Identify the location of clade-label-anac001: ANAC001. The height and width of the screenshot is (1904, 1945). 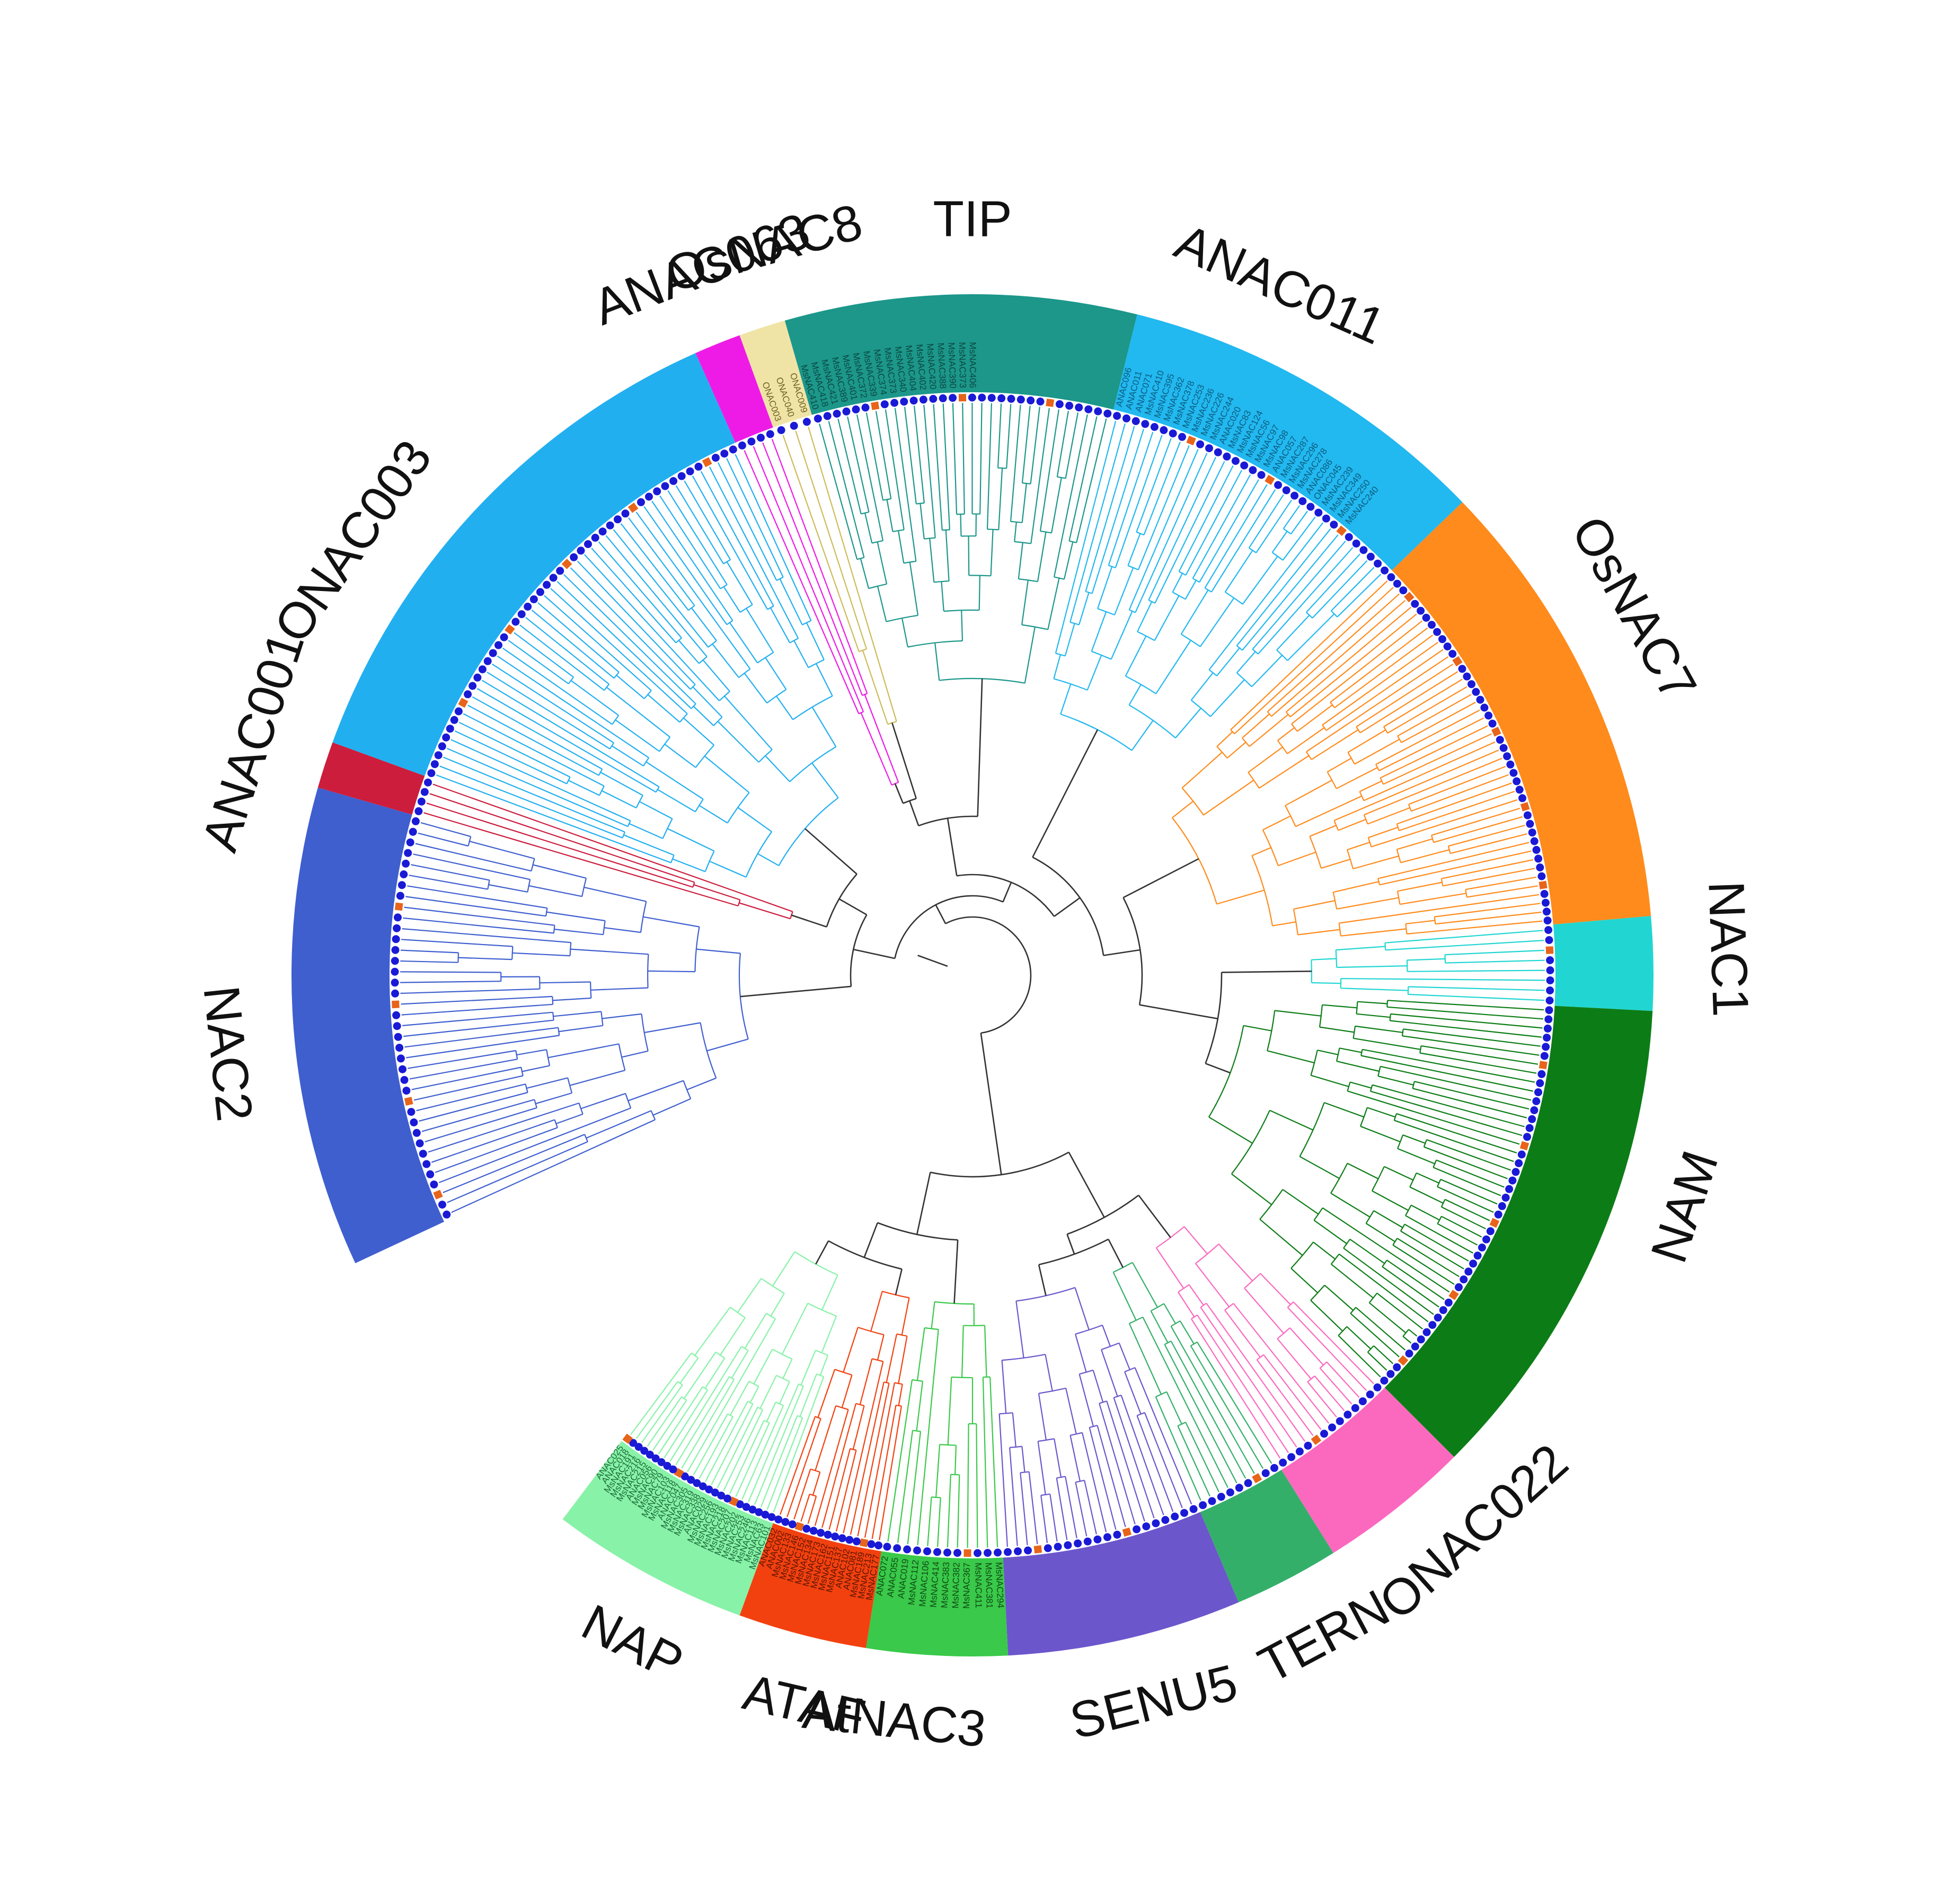
(253, 741).